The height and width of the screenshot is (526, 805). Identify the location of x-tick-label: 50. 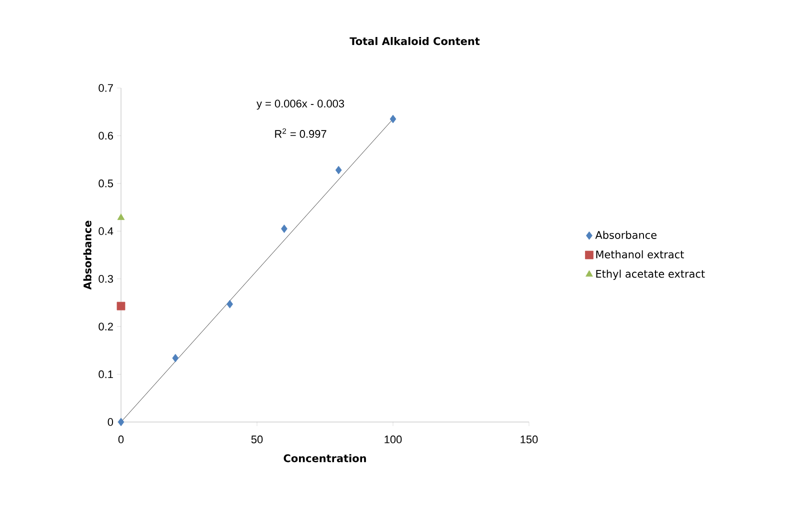
(257, 440).